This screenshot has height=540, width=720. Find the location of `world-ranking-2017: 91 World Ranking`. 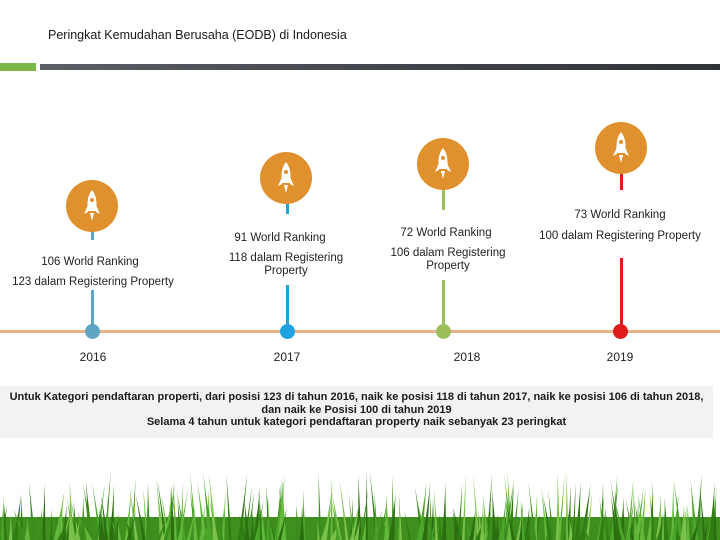

world-ranking-2017: 91 World Ranking is located at coordinates (280, 238).